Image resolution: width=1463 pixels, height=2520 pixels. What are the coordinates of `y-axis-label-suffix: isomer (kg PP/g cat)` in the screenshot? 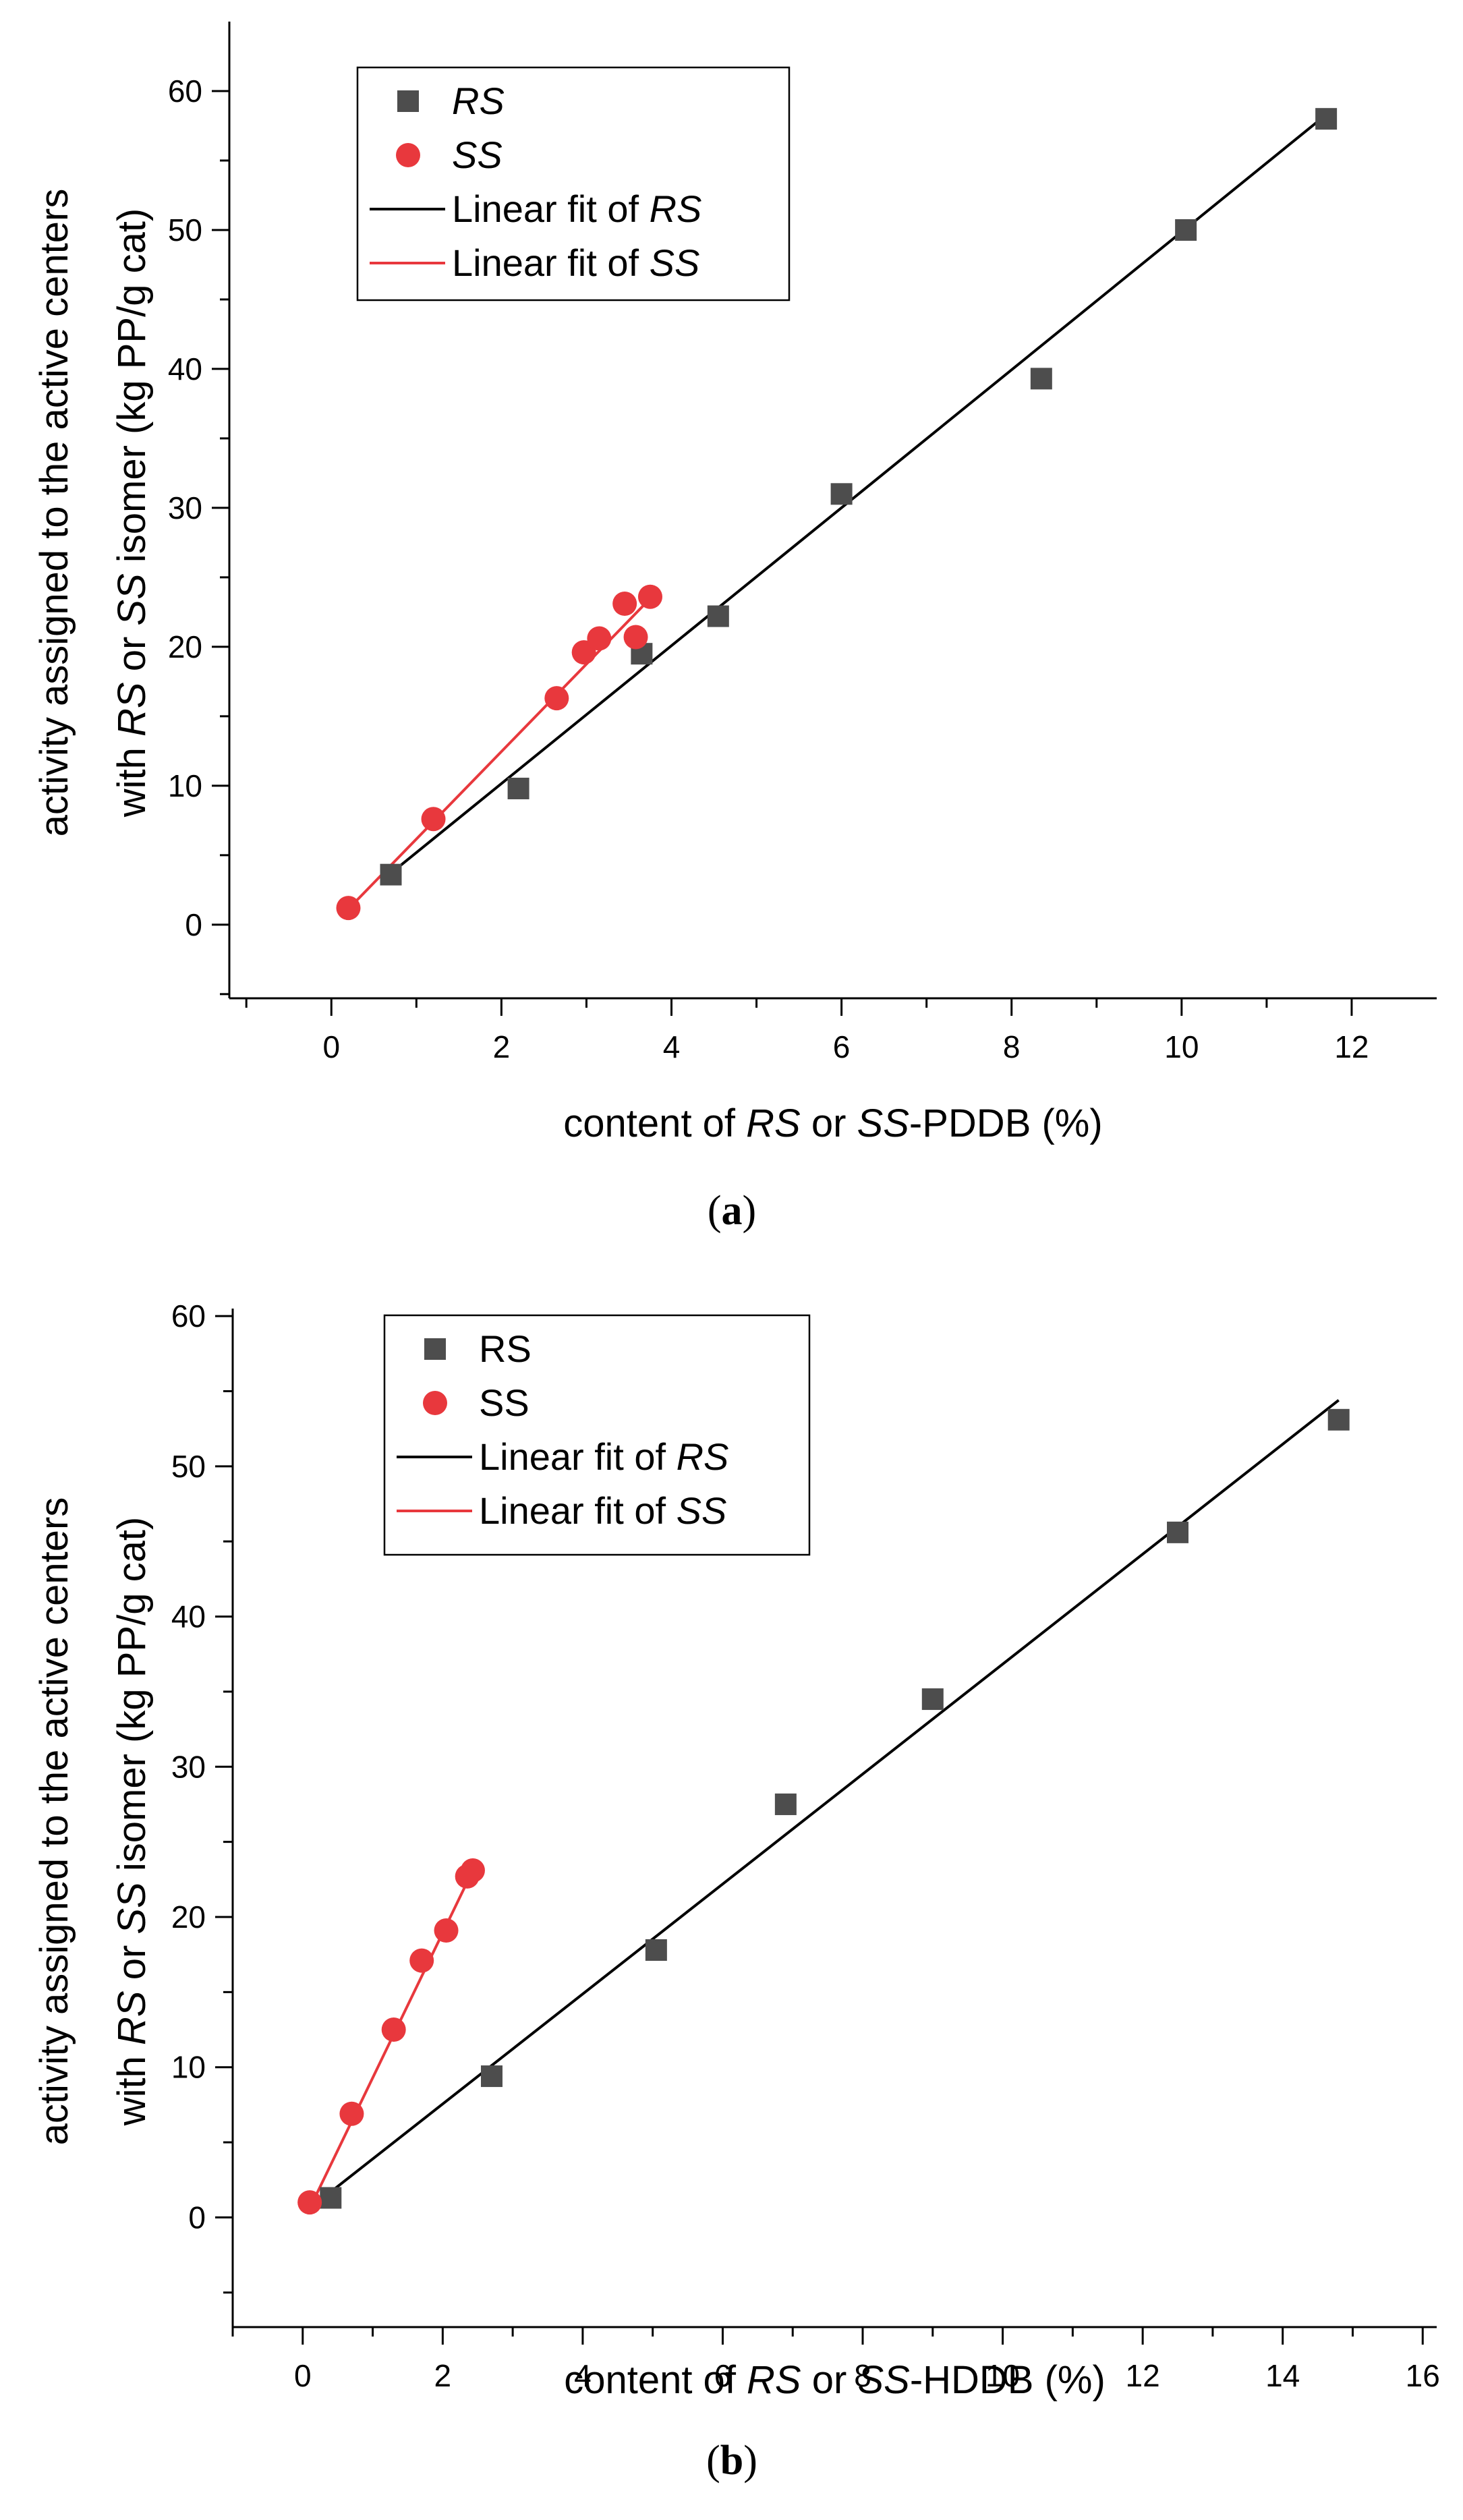 It's located at (132, 390).